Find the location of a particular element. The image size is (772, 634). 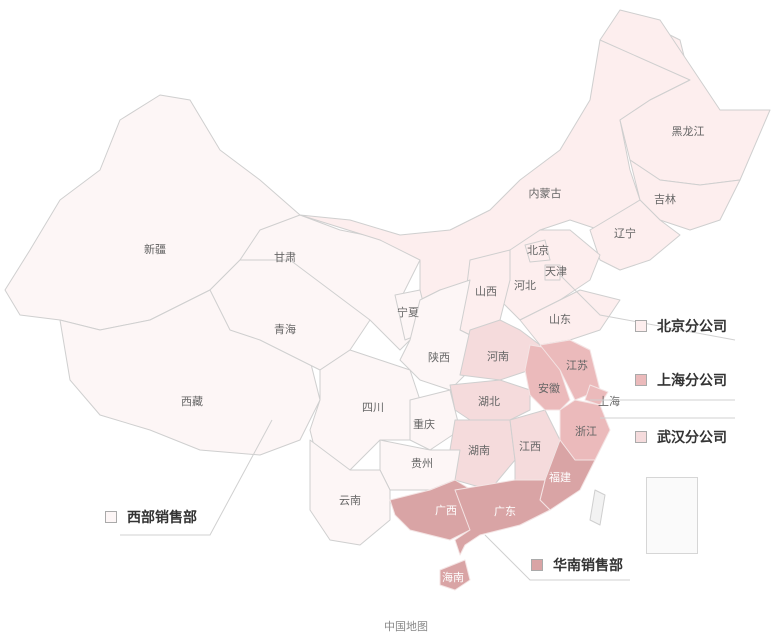

province-sichuan is located at coordinates (365, 410).